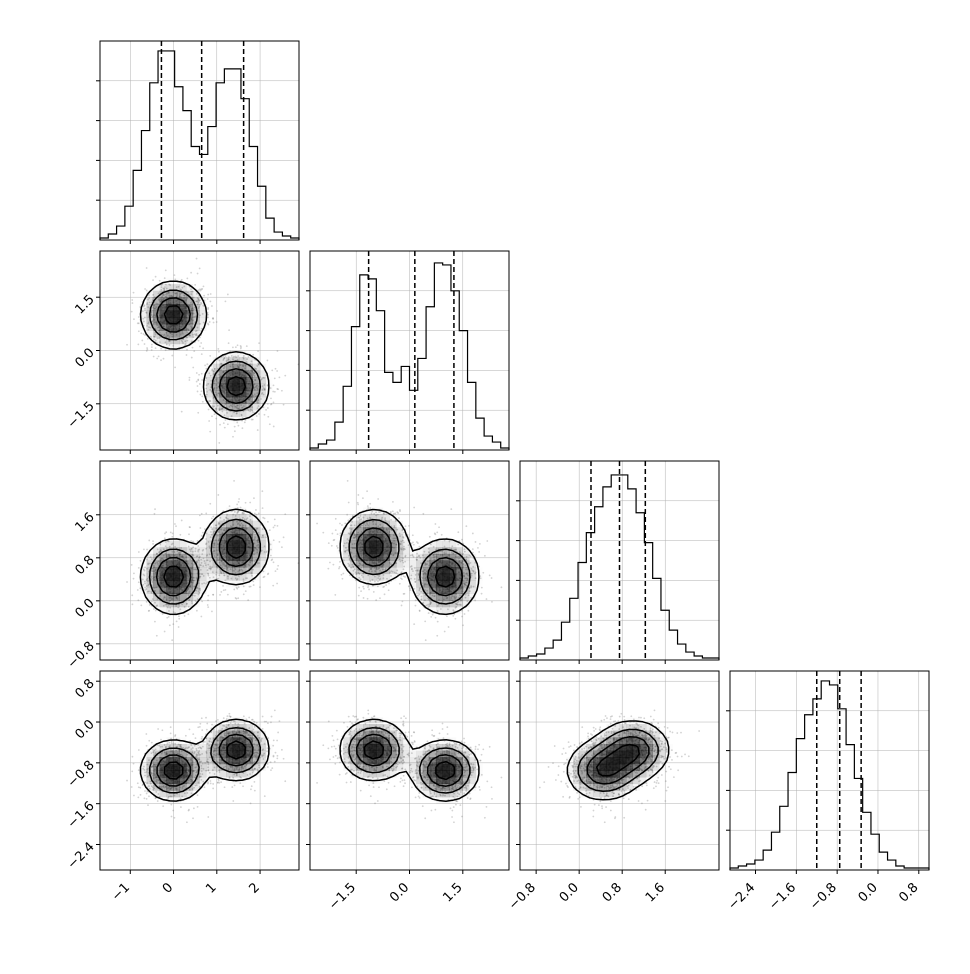 This screenshot has height=974, width=970. What do you see at coordinates (81, 655) in the screenshot?
I see `y-tick-label: −0.8` at bounding box center [81, 655].